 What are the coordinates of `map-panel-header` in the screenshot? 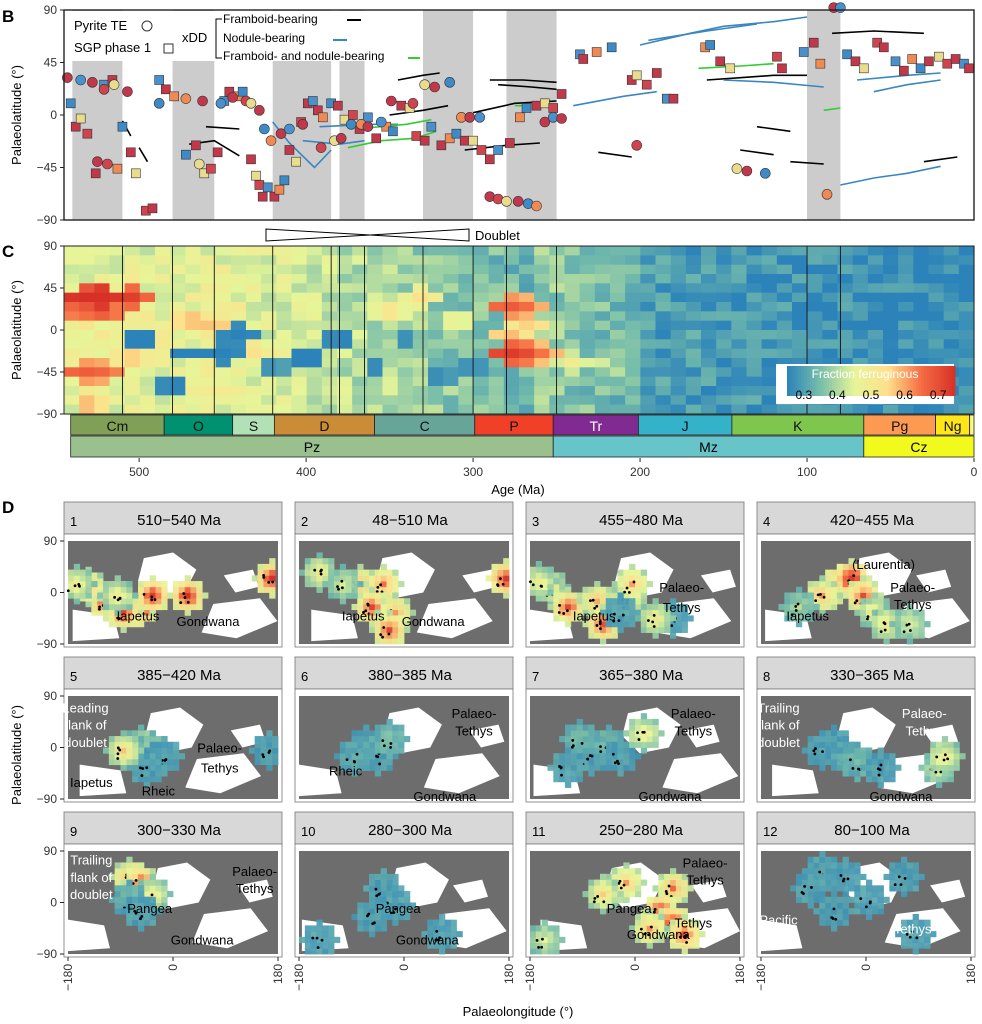 It's located at (635, 518).